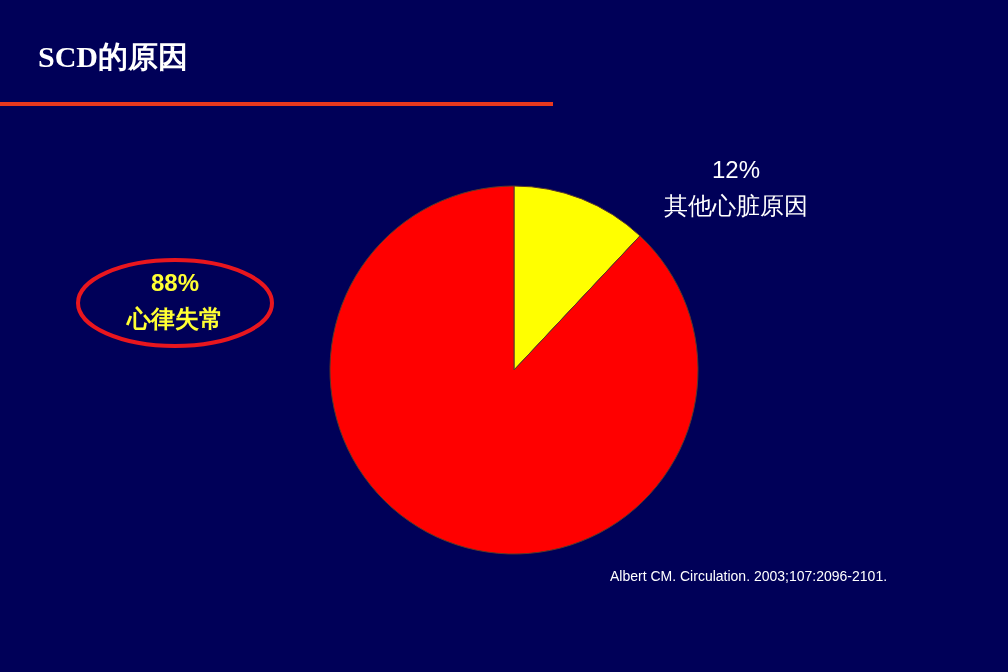 This screenshot has height=672, width=1008. I want to click on text: Albert CM. Circulation. 2003;107:2096-2101., so click(749, 576).